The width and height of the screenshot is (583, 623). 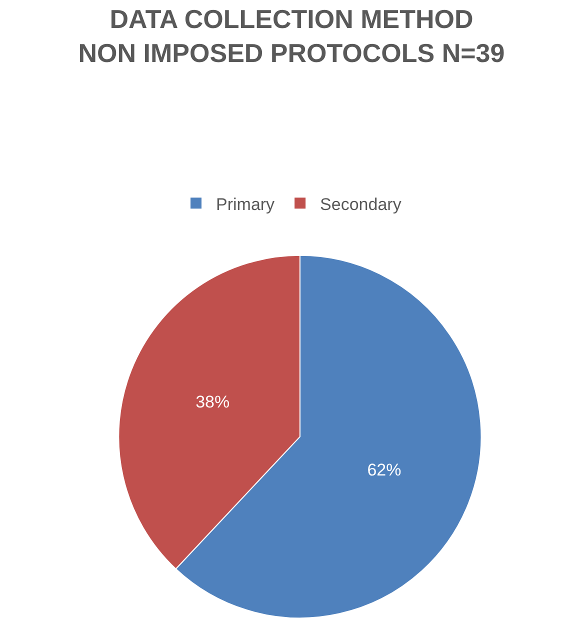 I want to click on data-label: 62%, so click(x=384, y=470).